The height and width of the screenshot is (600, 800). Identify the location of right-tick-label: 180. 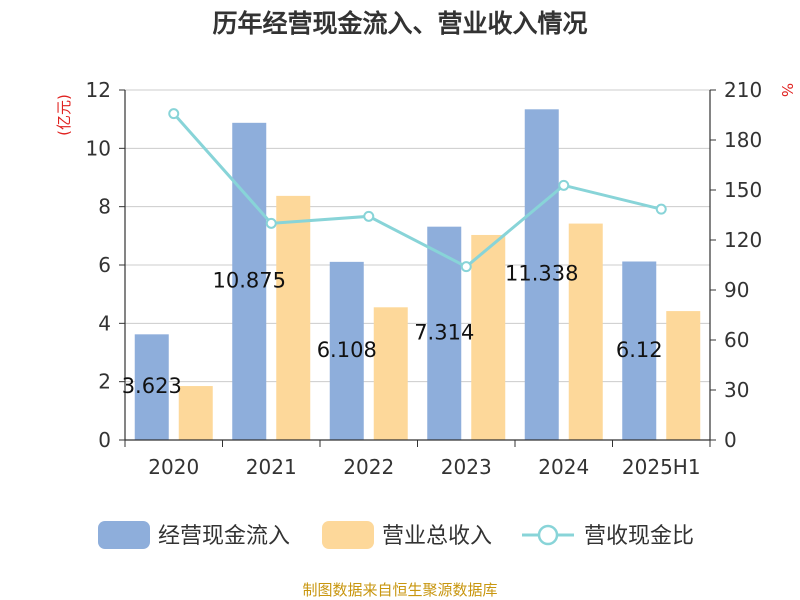
(743, 140).